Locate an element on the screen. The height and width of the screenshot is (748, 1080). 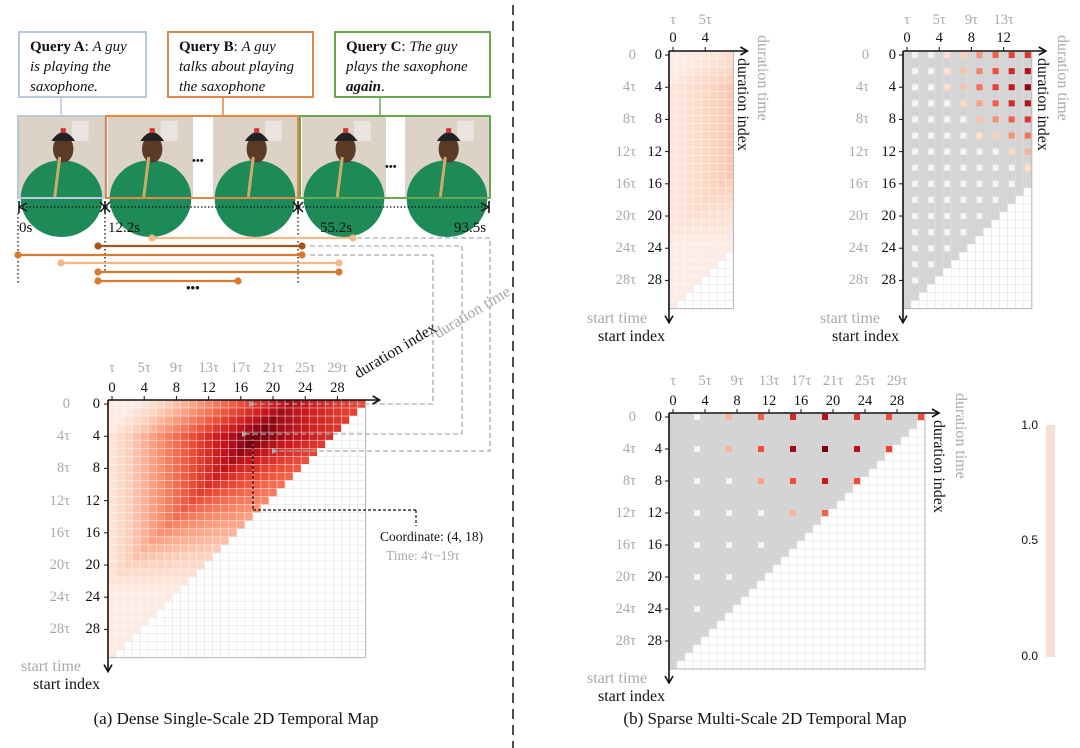
start-time-tick-label: 20τ is located at coordinates (858, 216).